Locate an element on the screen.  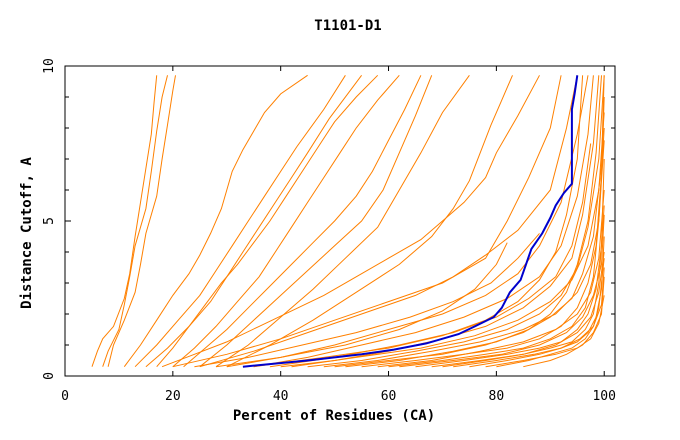
x-tick-label: 0 is located at coordinates (65, 396).